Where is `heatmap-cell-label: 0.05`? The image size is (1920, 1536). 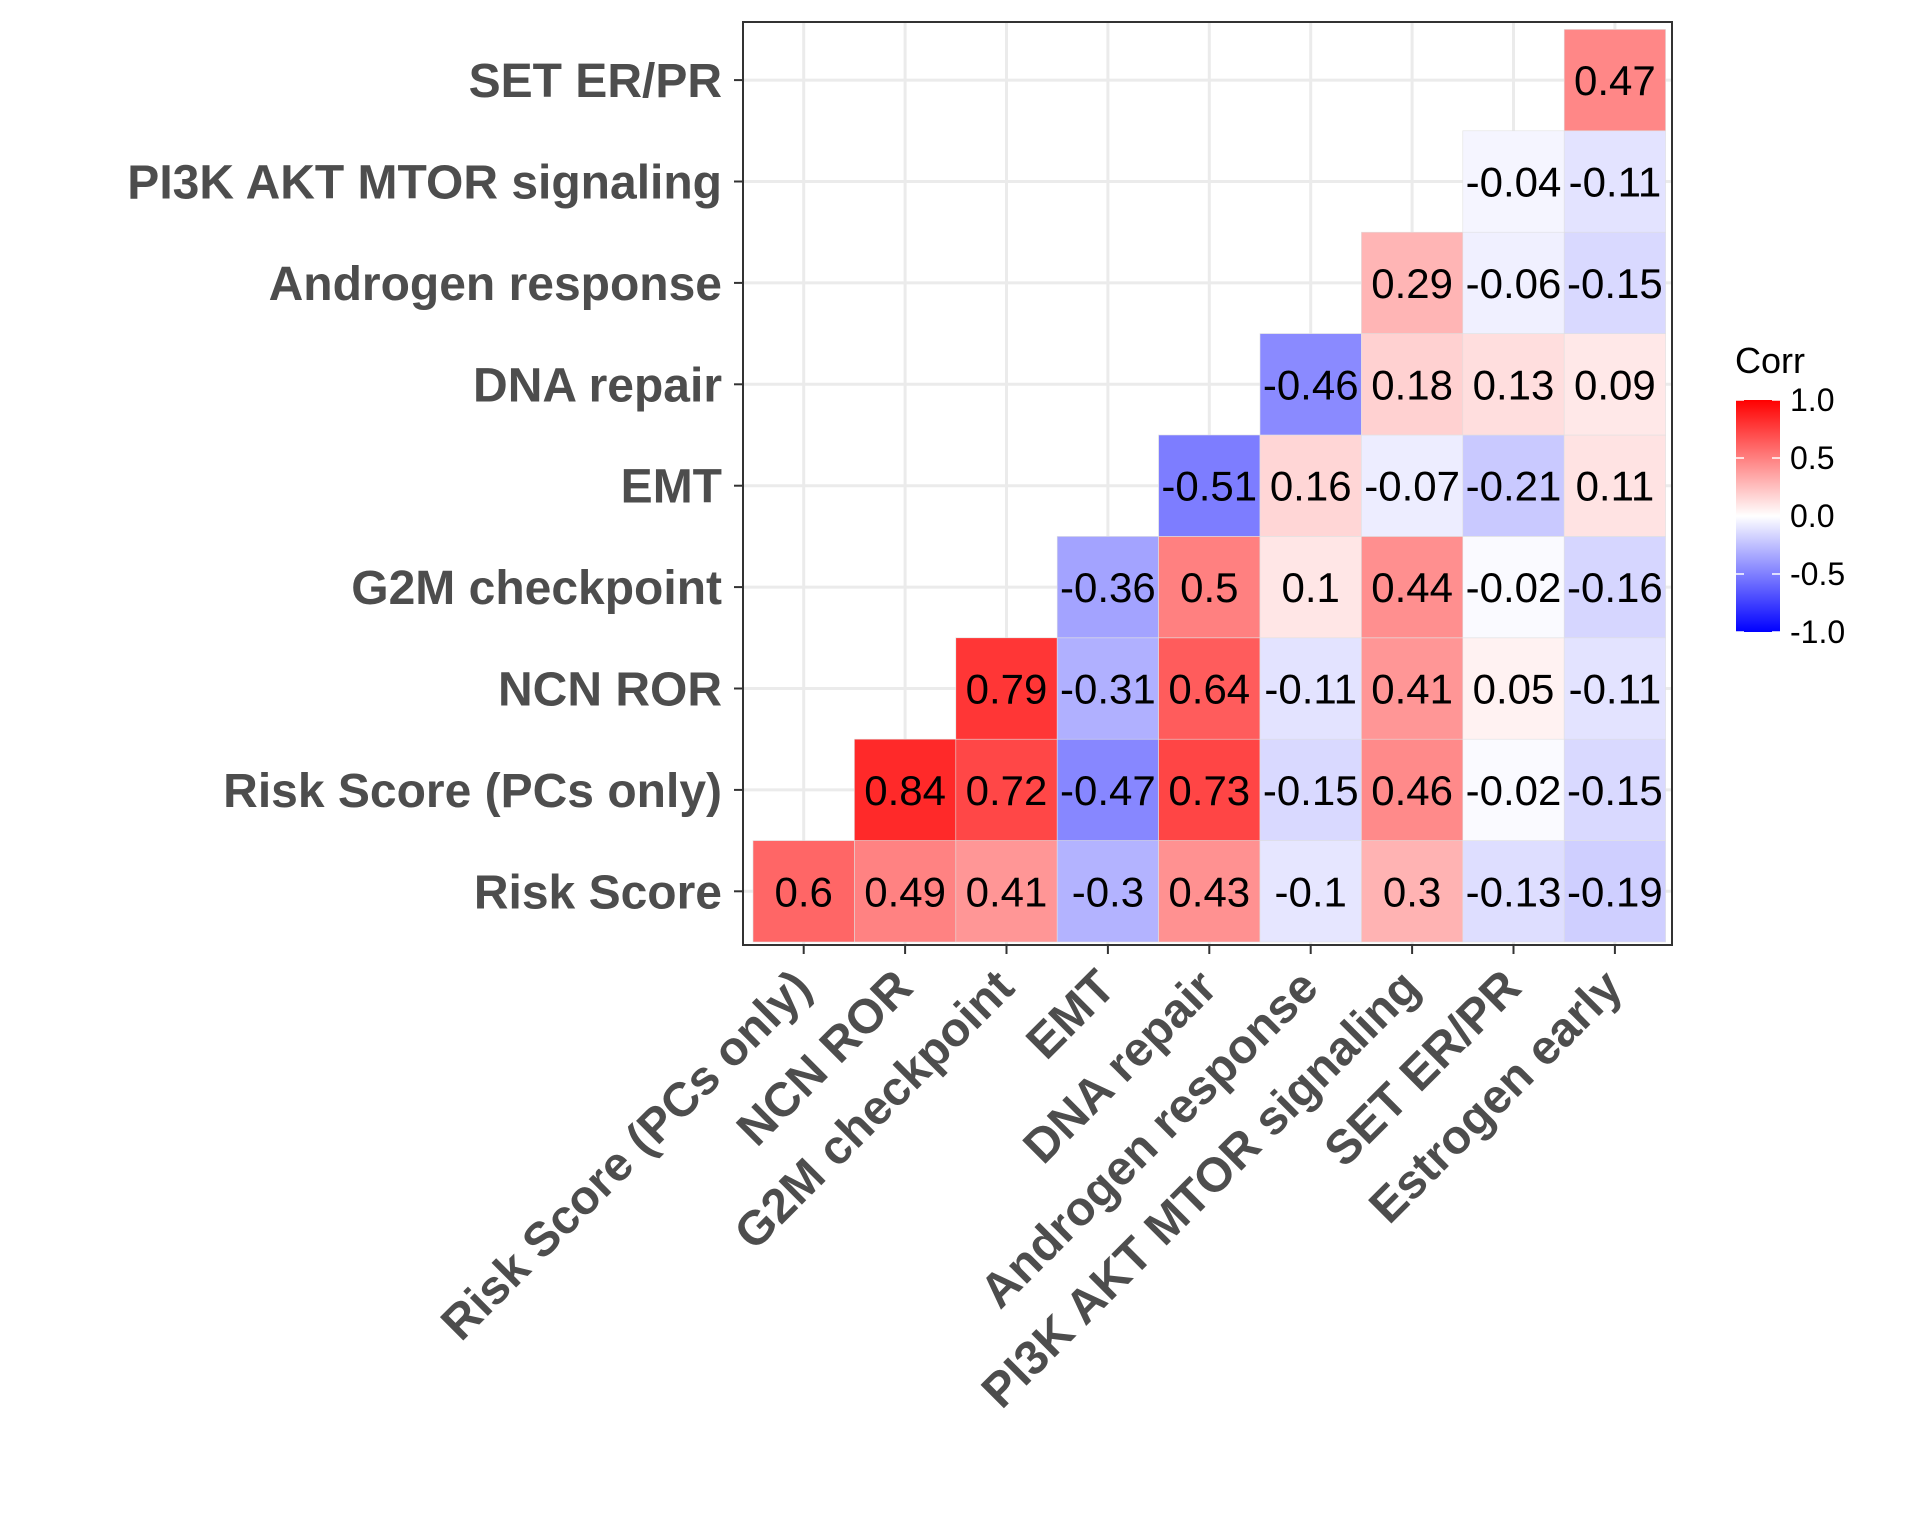
heatmap-cell-label: 0.05 is located at coordinates (1514, 689).